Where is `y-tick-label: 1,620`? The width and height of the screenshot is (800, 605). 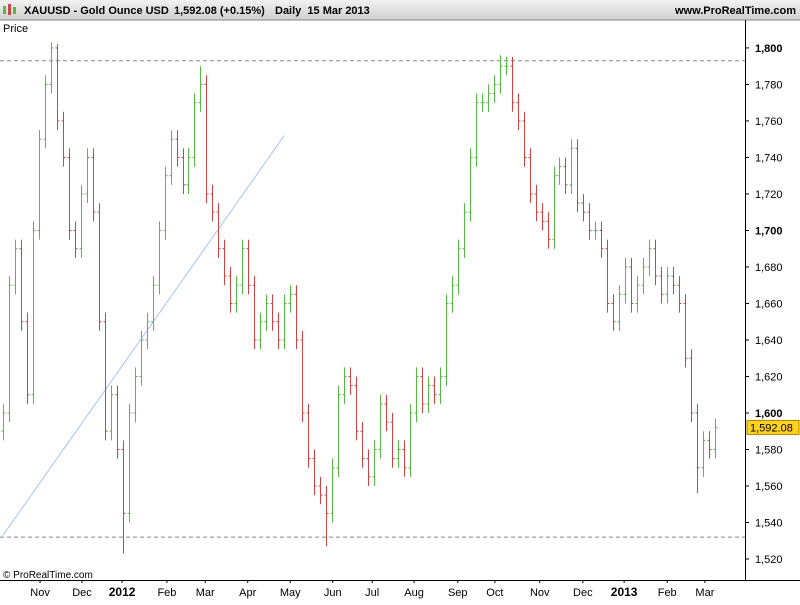
y-tick-label: 1,620 is located at coordinates (769, 377).